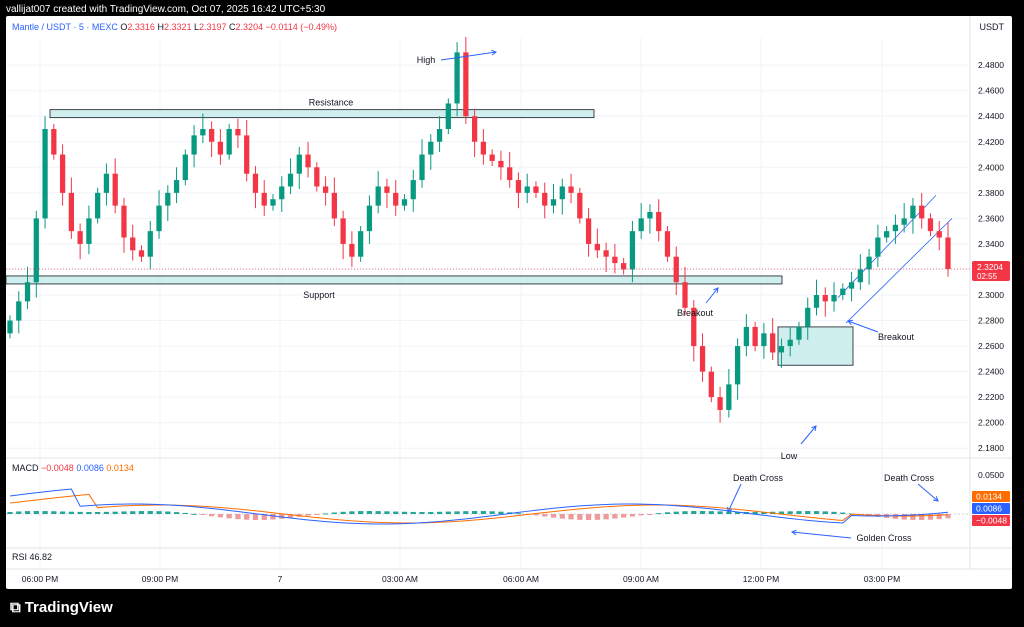 The image size is (1024, 627). Describe the element at coordinates (991, 397) in the screenshot. I see `price-tick-label: 2.2200` at that location.